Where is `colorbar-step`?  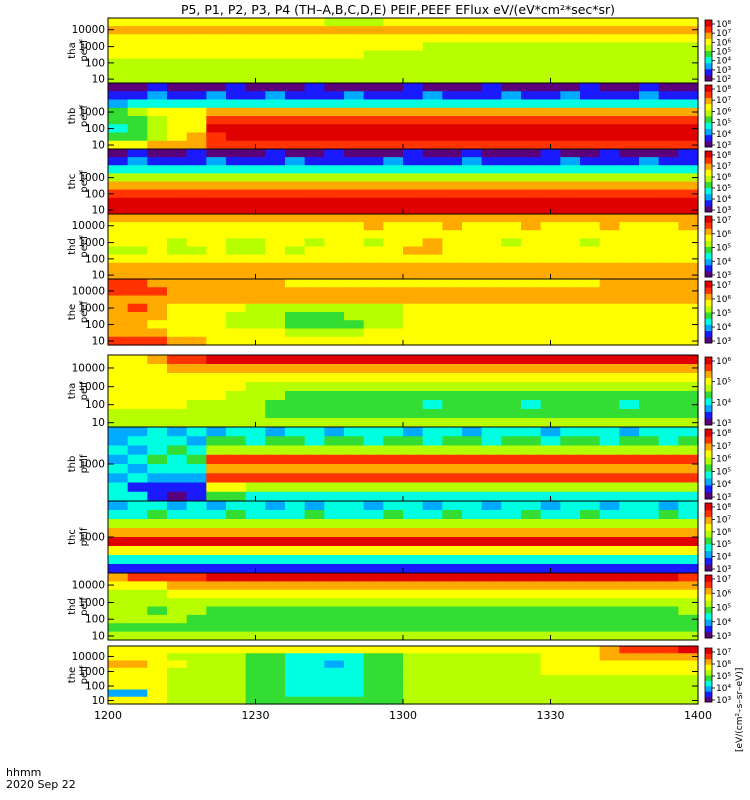
colorbar-step is located at coordinates (708, 284).